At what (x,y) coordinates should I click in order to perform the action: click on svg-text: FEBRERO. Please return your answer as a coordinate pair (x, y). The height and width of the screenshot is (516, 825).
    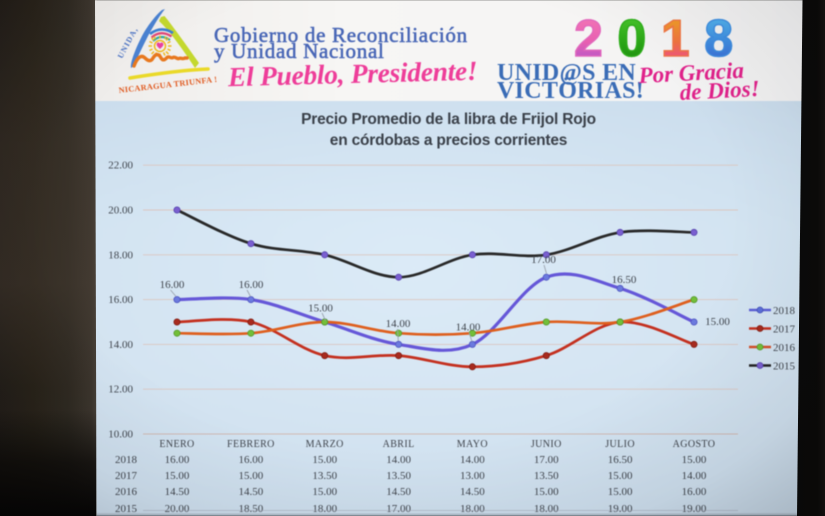
    Looking at the image, I should click on (251, 444).